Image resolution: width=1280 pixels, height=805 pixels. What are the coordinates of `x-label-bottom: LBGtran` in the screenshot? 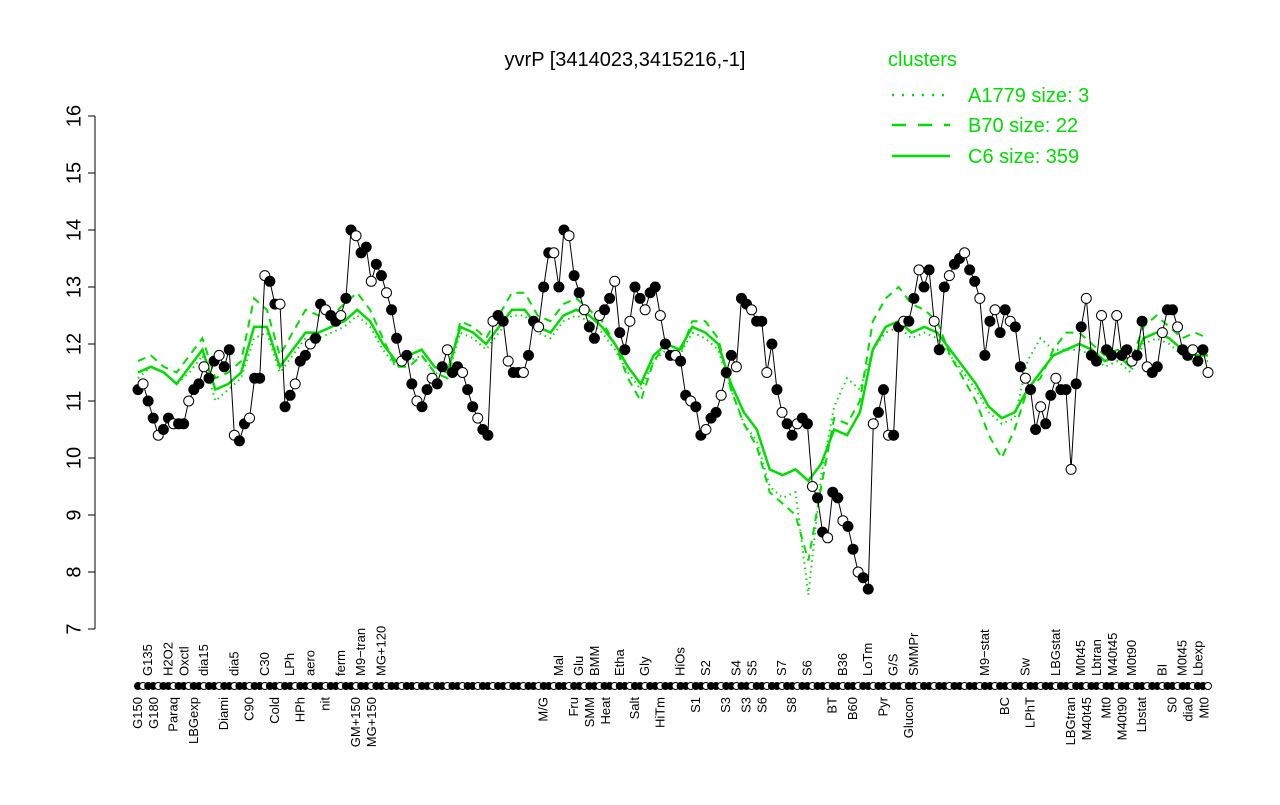 It's located at (1070, 721).